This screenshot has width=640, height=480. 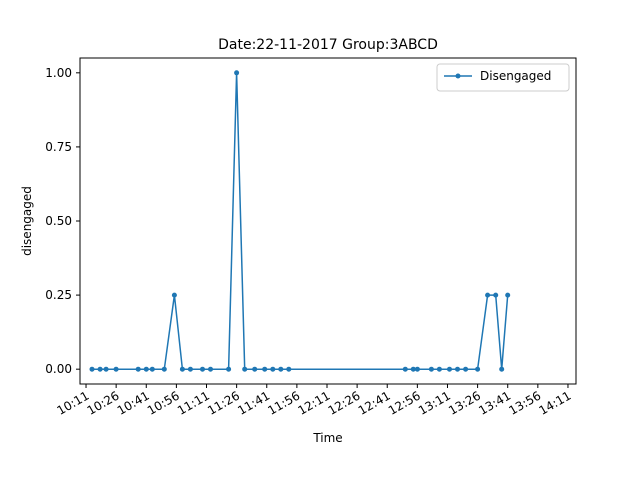 What do you see at coordinates (555, 402) in the screenshot?
I see `x-tick-label: 14:11` at bounding box center [555, 402].